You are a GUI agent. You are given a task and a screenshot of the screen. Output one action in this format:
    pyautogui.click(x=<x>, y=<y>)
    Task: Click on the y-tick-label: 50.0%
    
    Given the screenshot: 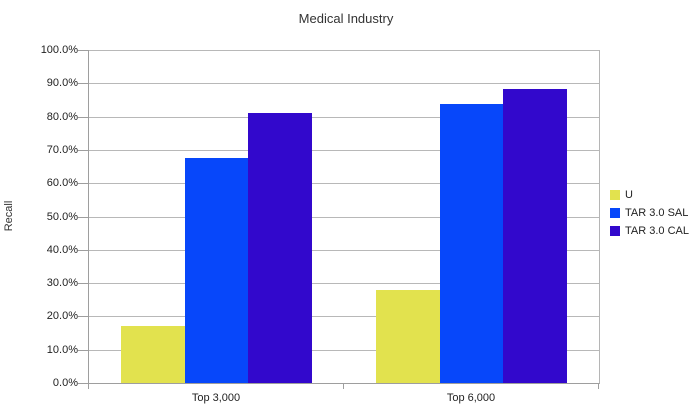 What is the action you would take?
    pyautogui.click(x=62, y=217)
    